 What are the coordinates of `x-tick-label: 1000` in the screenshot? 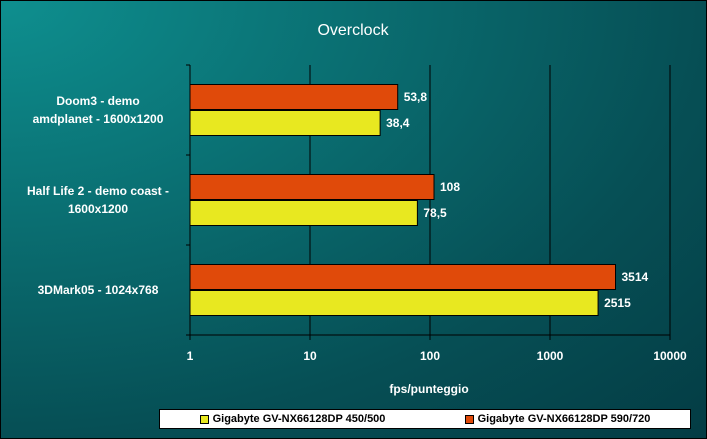 It's located at (550, 356).